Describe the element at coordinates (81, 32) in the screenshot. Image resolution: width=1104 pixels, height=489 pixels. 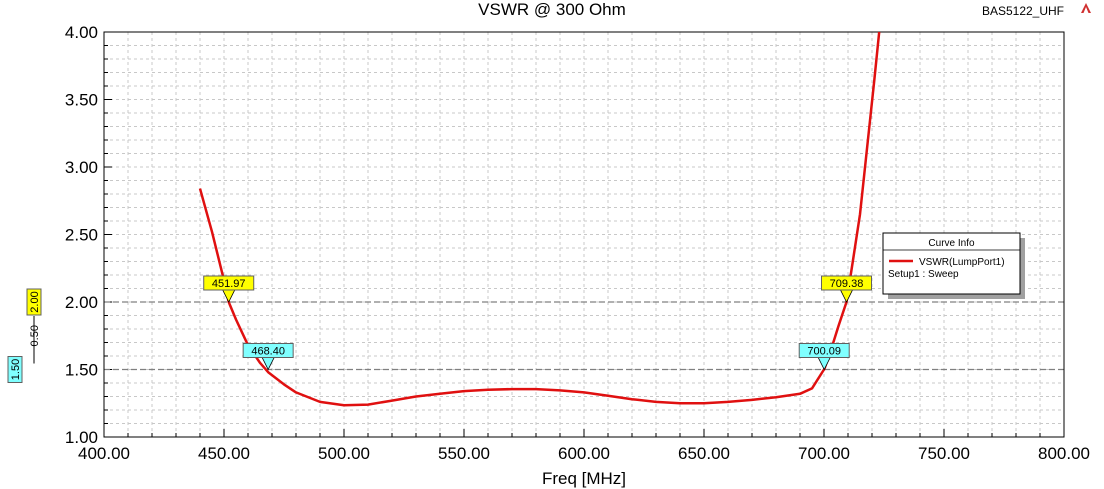
I see `y-tick-label: 4.00` at that location.